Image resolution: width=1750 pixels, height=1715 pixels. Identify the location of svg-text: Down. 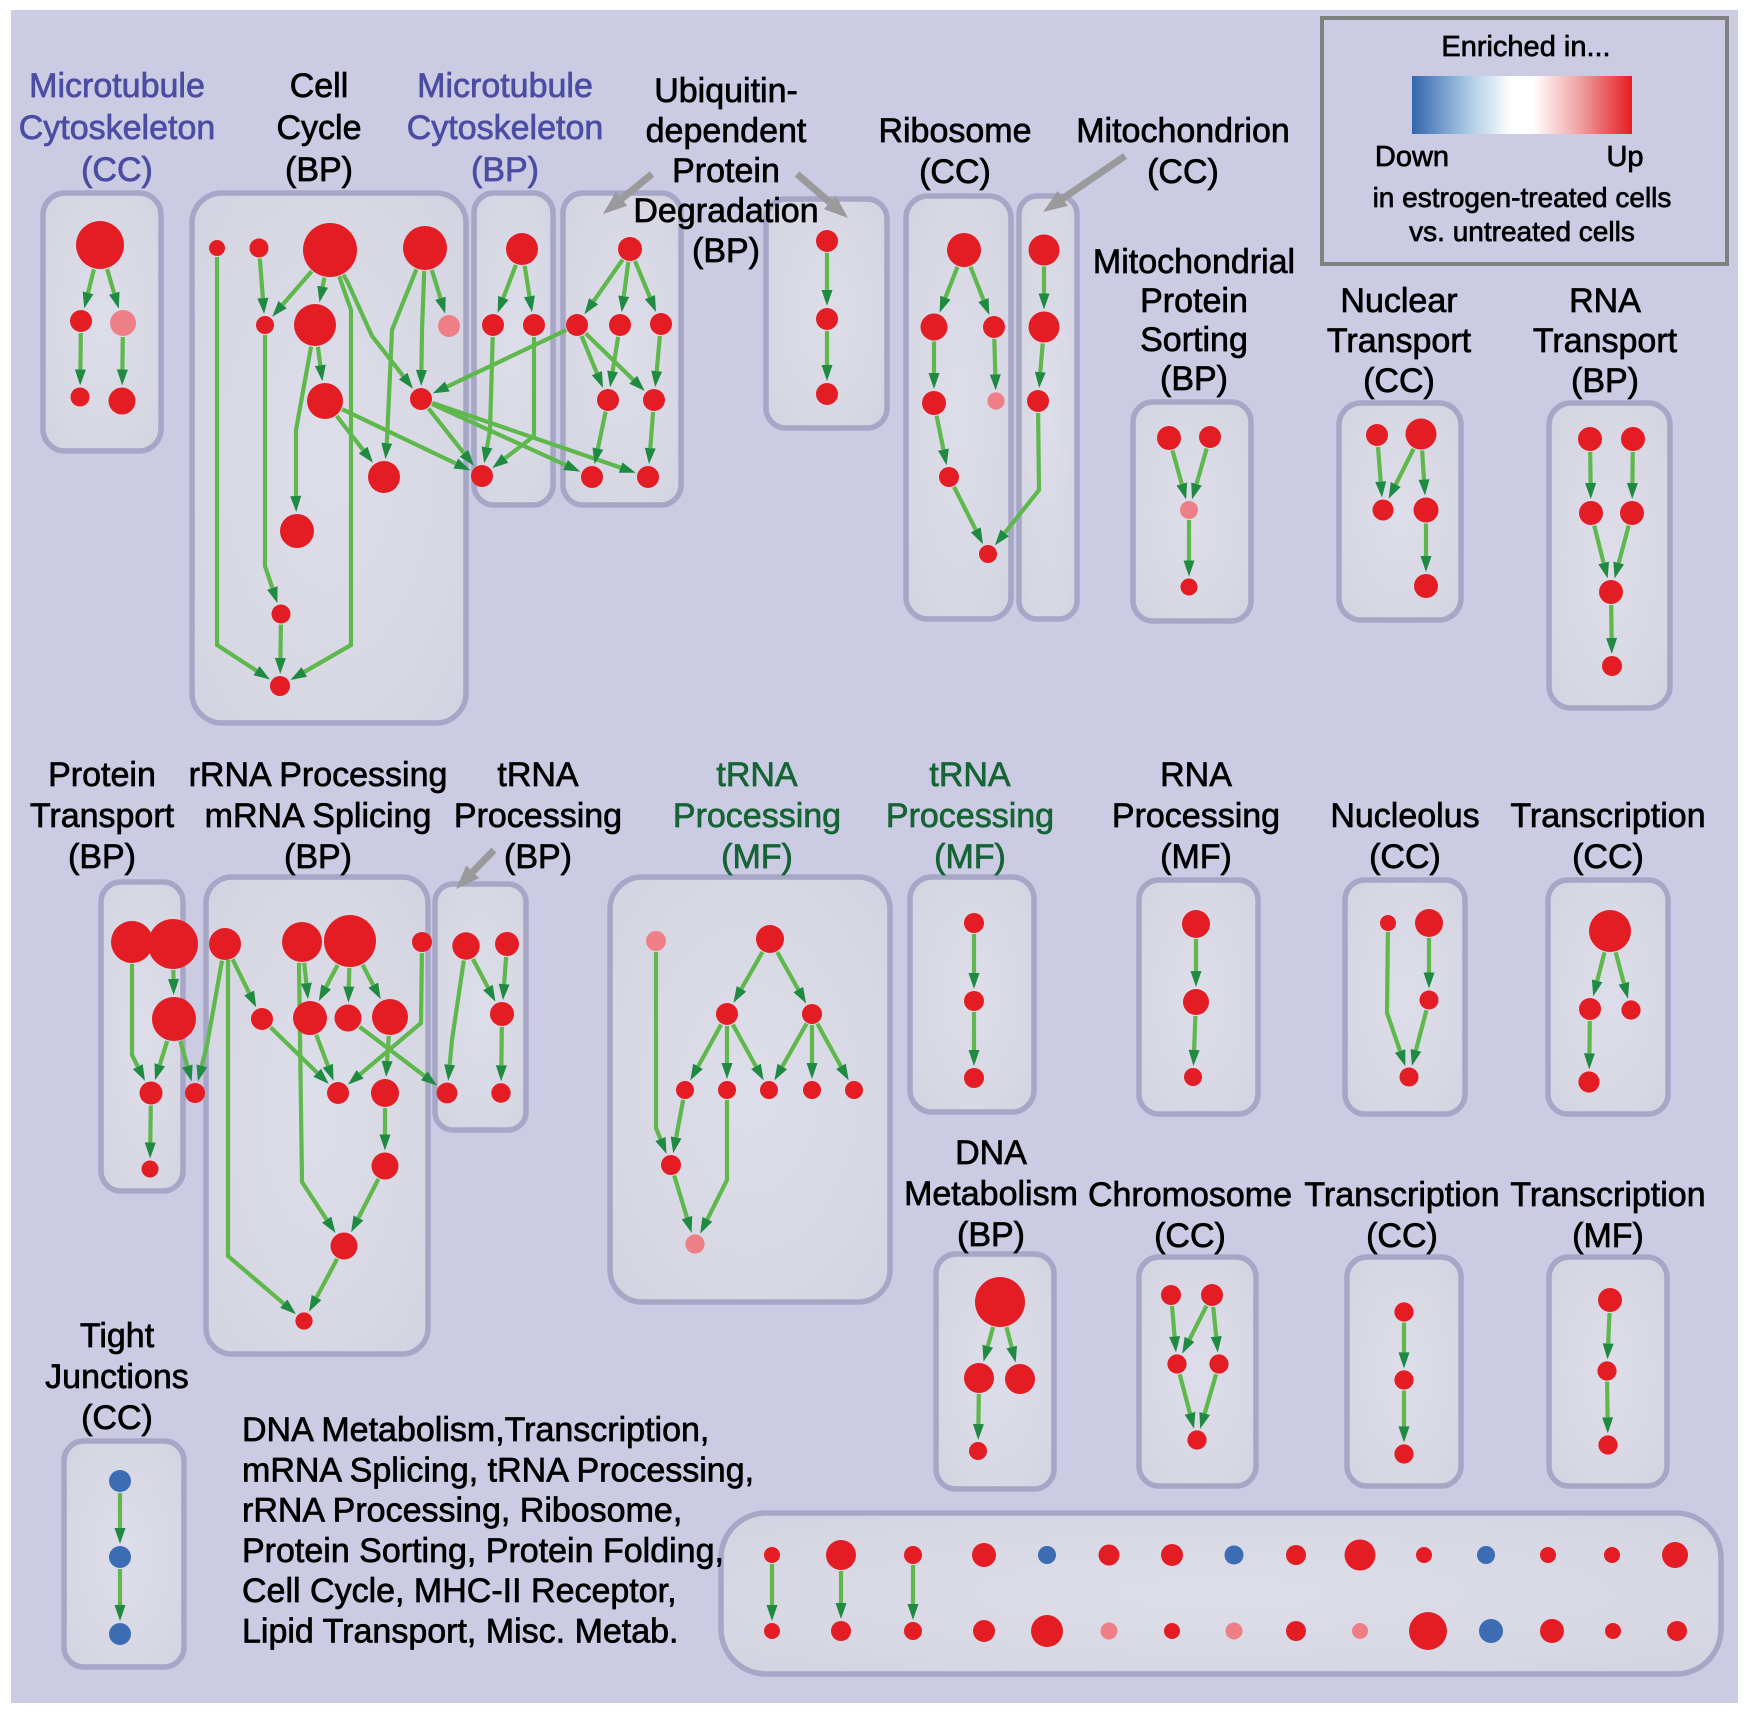
(1412, 157).